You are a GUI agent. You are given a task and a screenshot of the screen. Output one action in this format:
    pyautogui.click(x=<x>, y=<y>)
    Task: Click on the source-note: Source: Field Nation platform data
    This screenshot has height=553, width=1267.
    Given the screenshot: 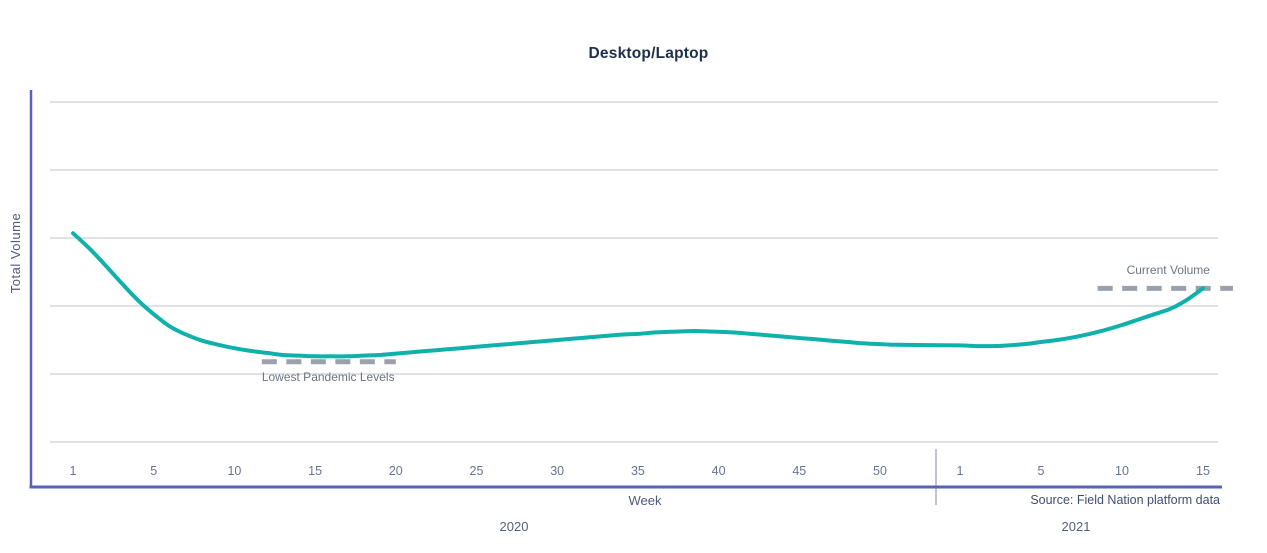 What is the action you would take?
    pyautogui.click(x=1125, y=500)
    